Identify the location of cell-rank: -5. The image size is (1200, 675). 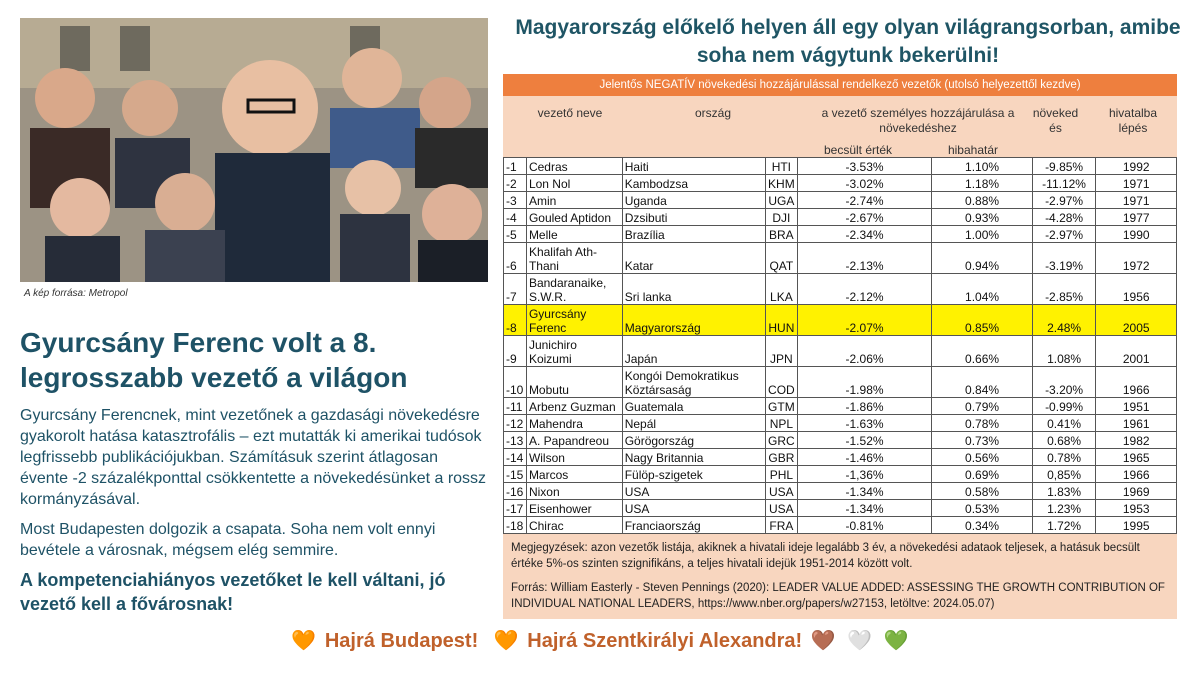
(515, 234).